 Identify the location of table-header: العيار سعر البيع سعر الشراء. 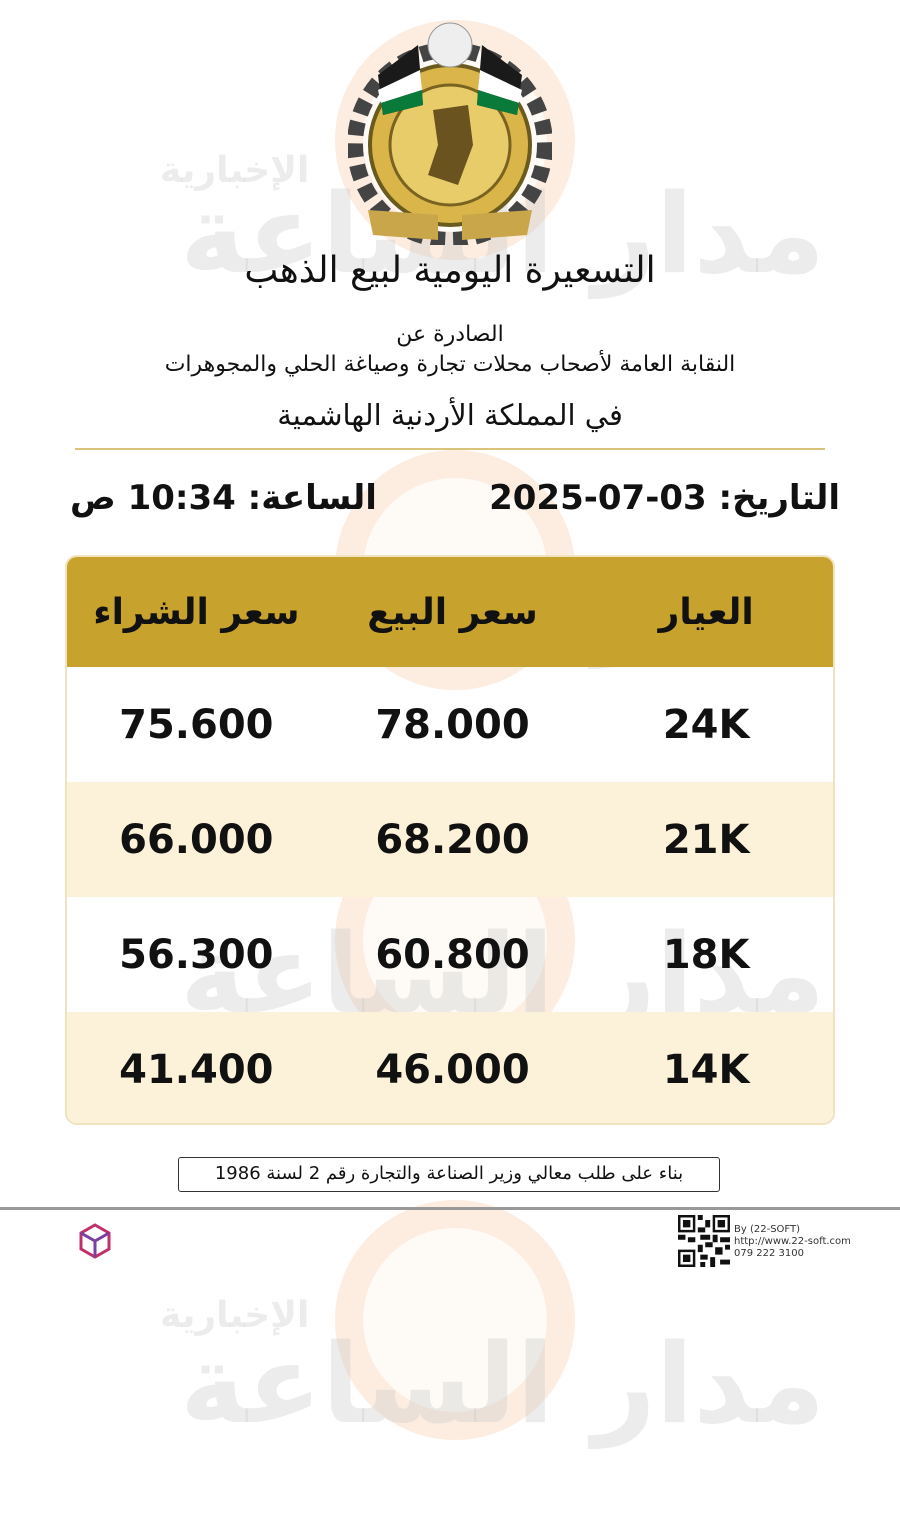
(450, 612).